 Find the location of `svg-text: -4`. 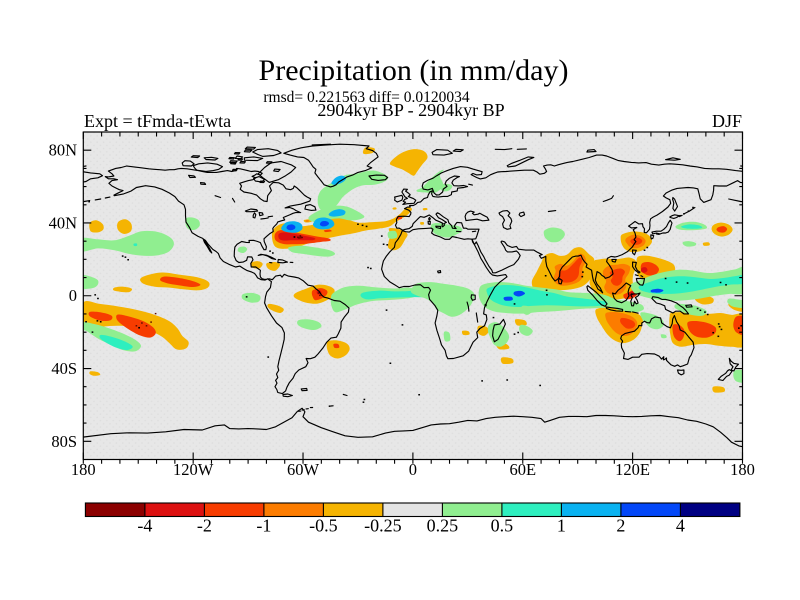

svg-text: -4 is located at coordinates (144, 526).